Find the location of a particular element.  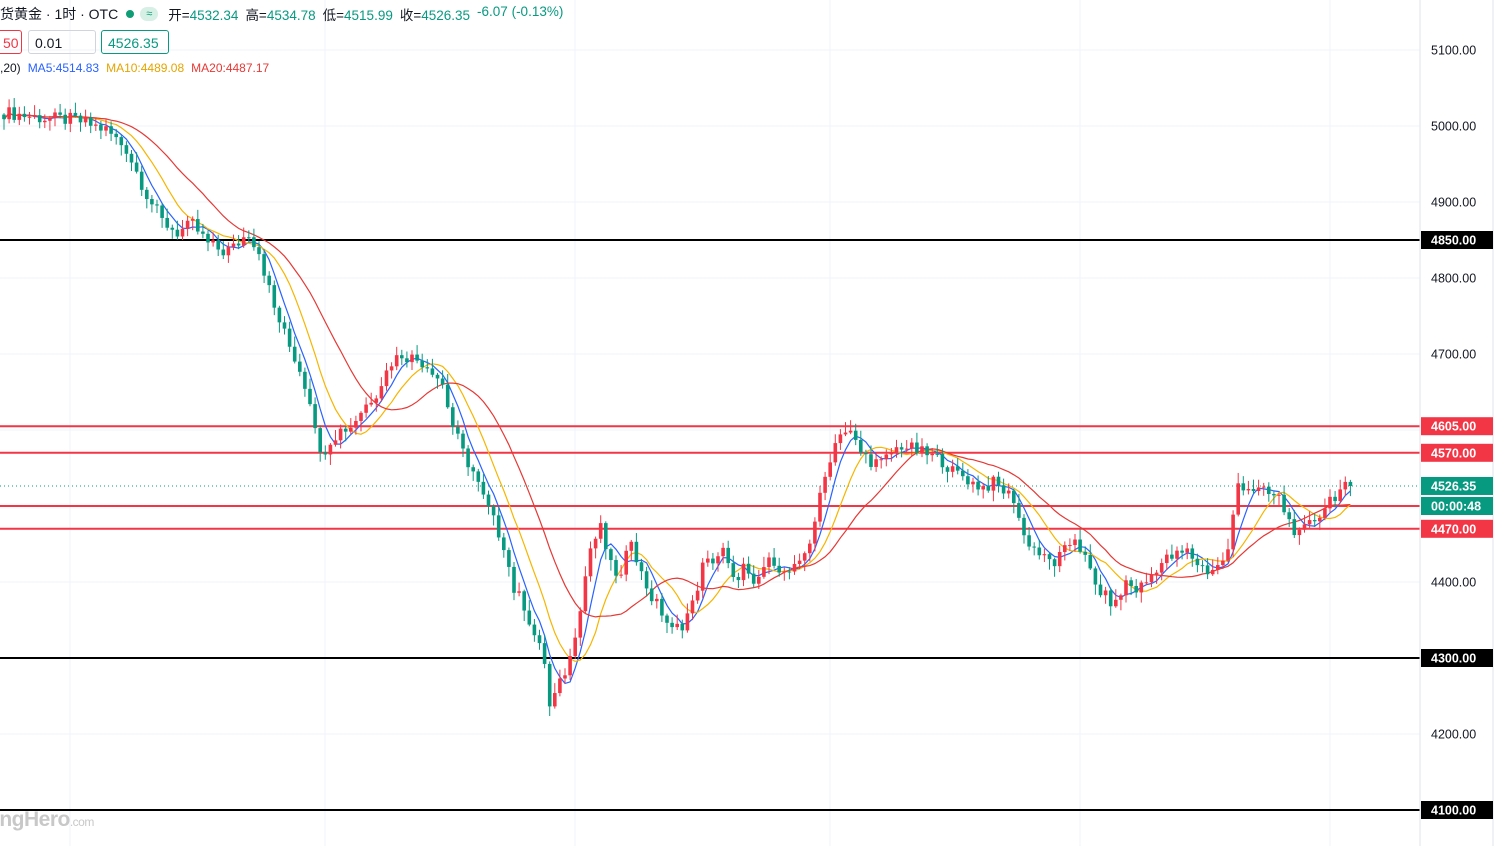

y-tick-label: 4900.00 is located at coordinates (1453, 203).